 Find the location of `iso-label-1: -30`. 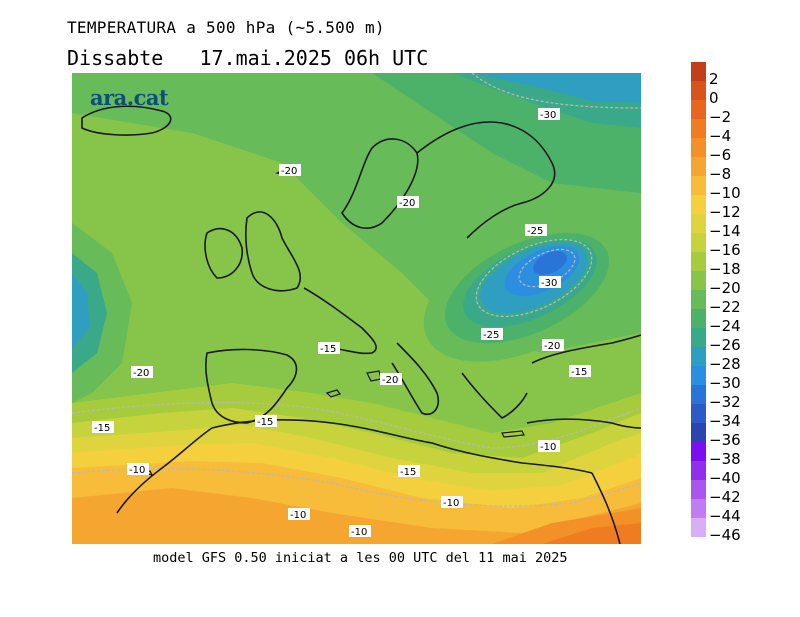

iso-label-1: -30 is located at coordinates (549, 114).